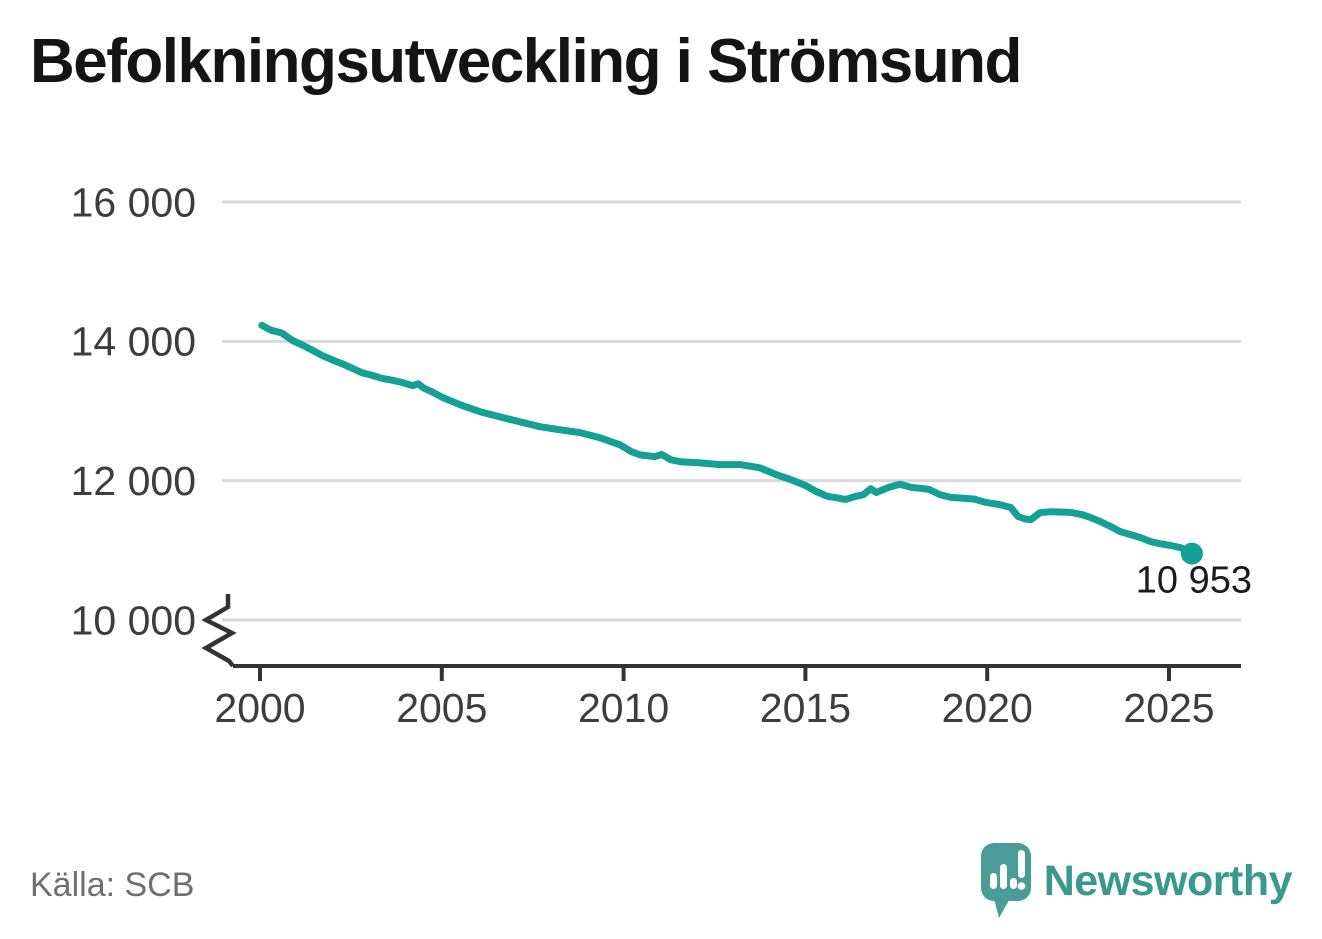  Describe the element at coordinates (1191, 553) in the screenshot. I see `latest-point-marker` at that location.